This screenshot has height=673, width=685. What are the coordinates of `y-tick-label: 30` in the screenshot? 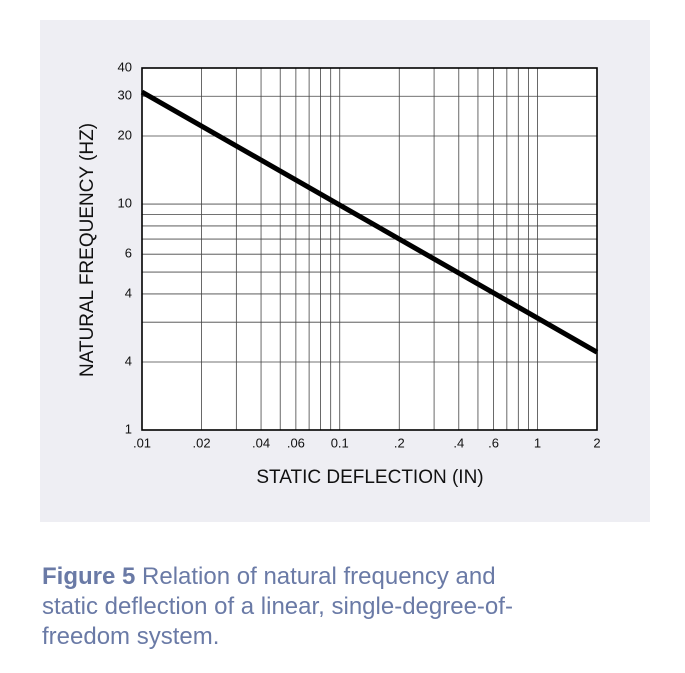 It's located at (125, 95).